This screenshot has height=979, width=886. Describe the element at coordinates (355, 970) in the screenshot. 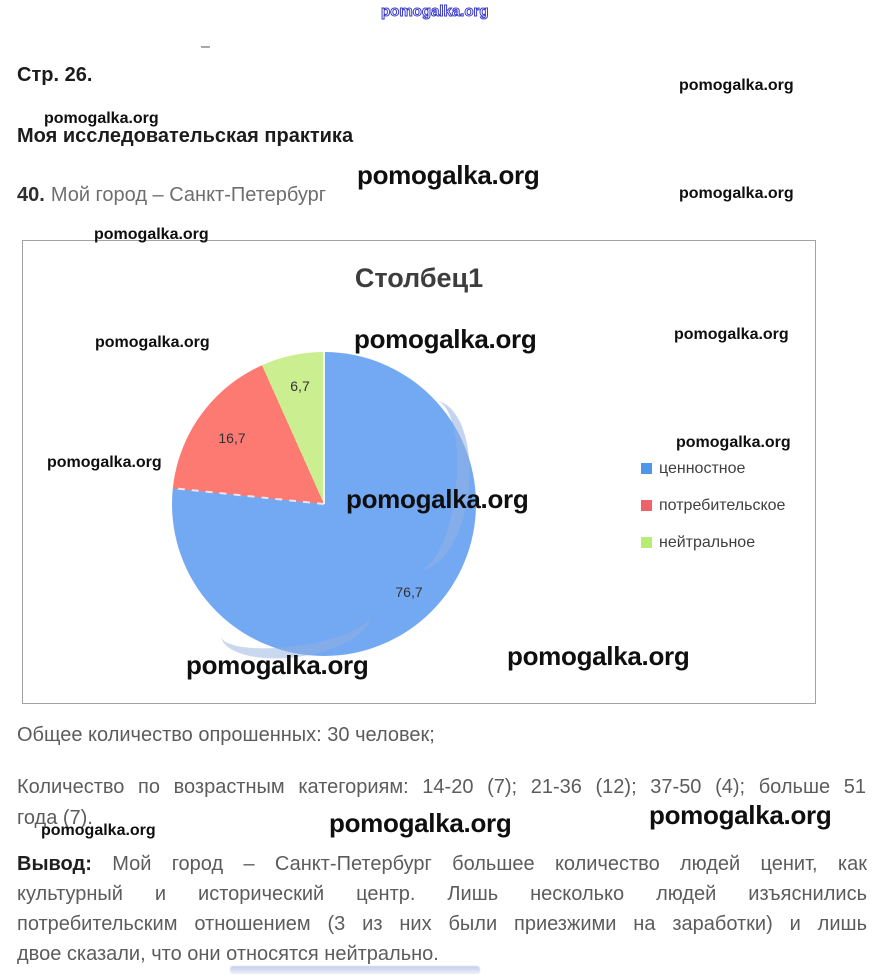

I see `bottom-blue-smudge` at that location.